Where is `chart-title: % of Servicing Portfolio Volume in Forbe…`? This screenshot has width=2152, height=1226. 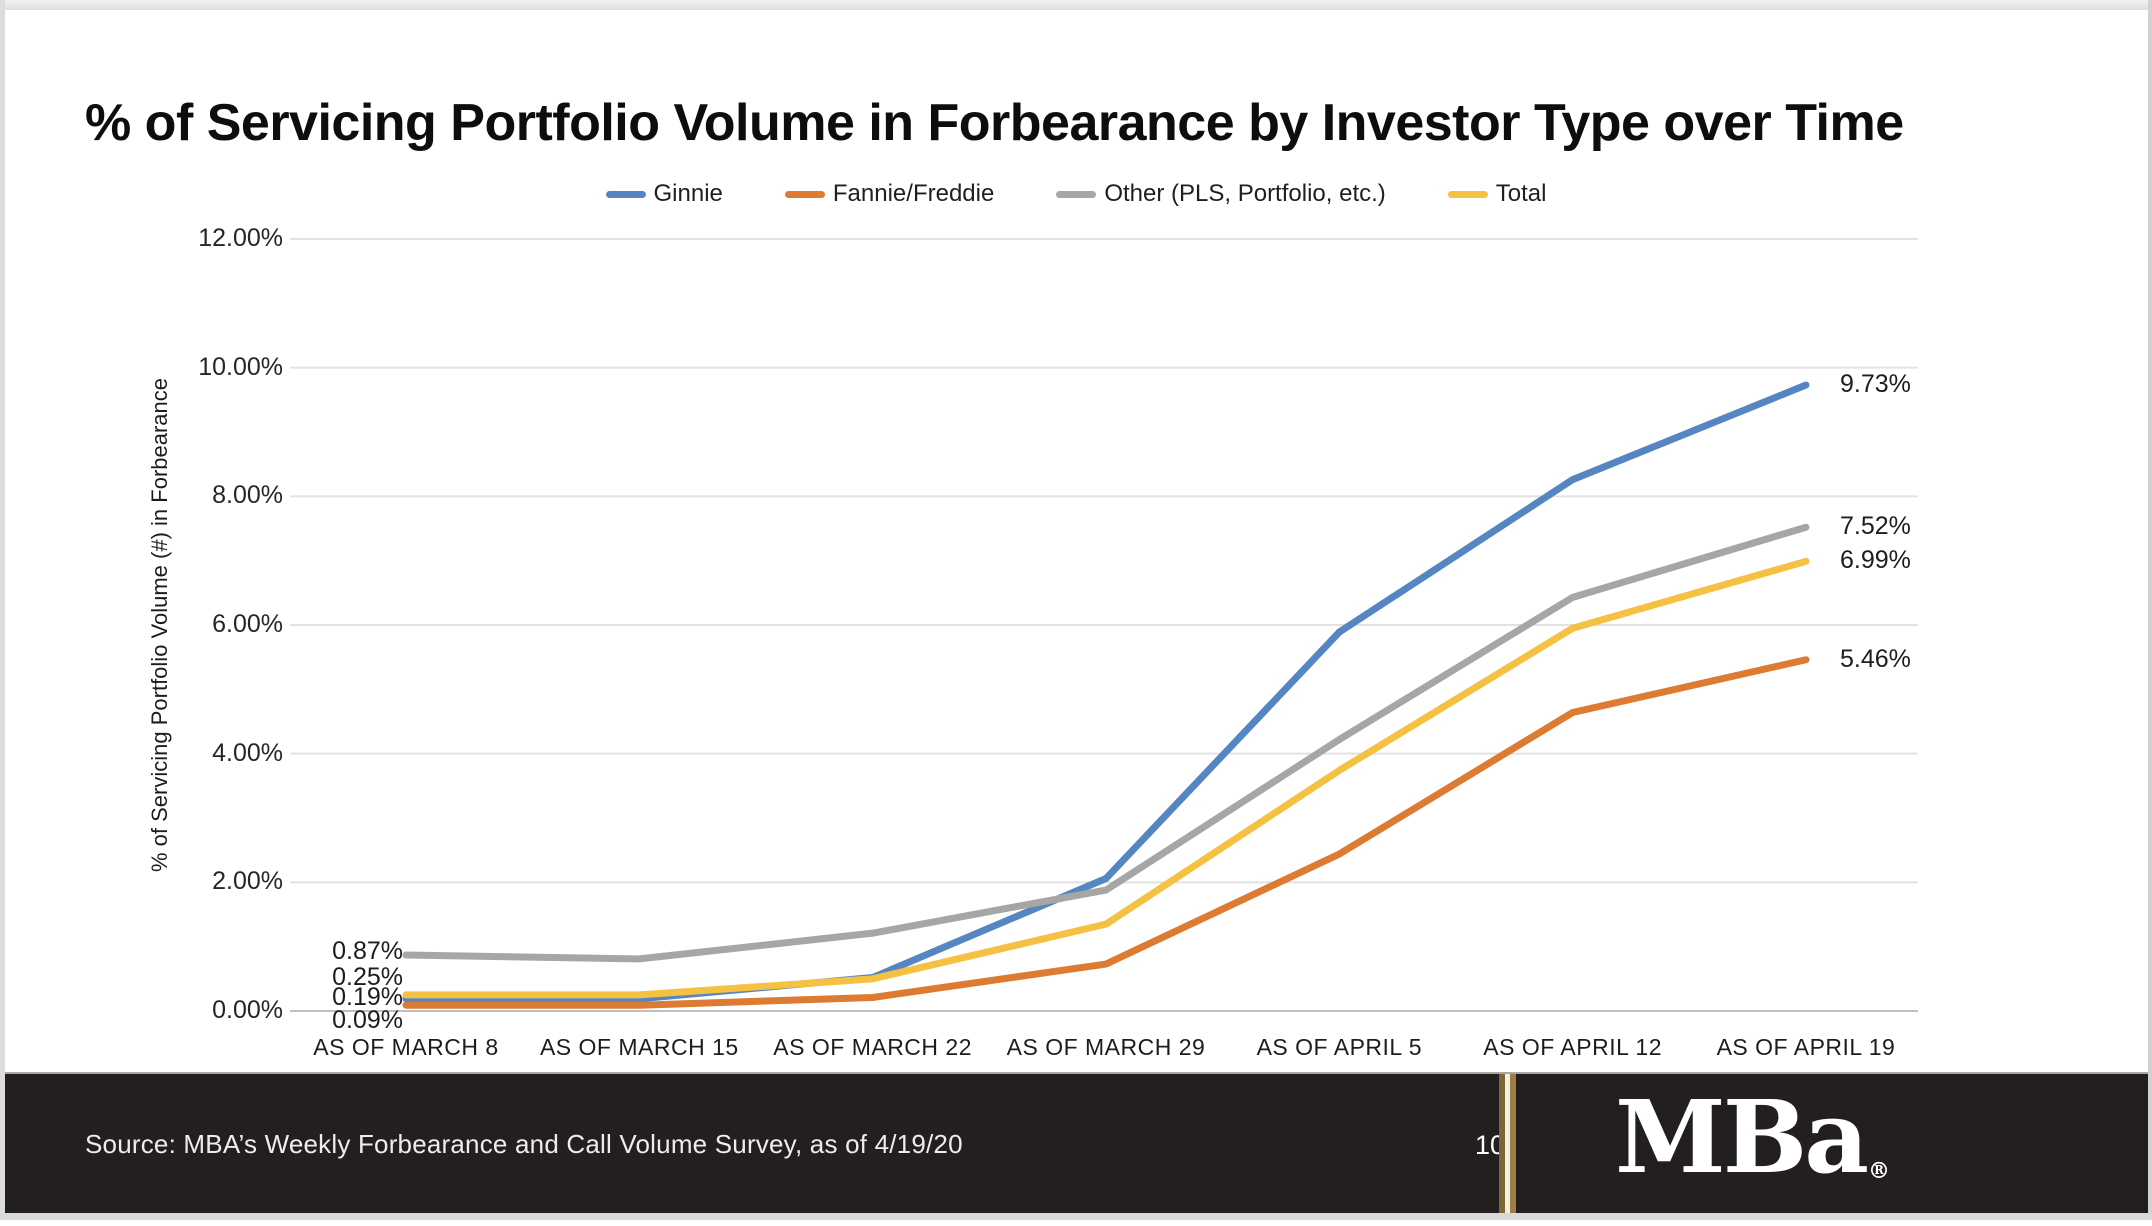 chart-title: % of Servicing Portfolio Volume in Forbe… is located at coordinates (994, 122).